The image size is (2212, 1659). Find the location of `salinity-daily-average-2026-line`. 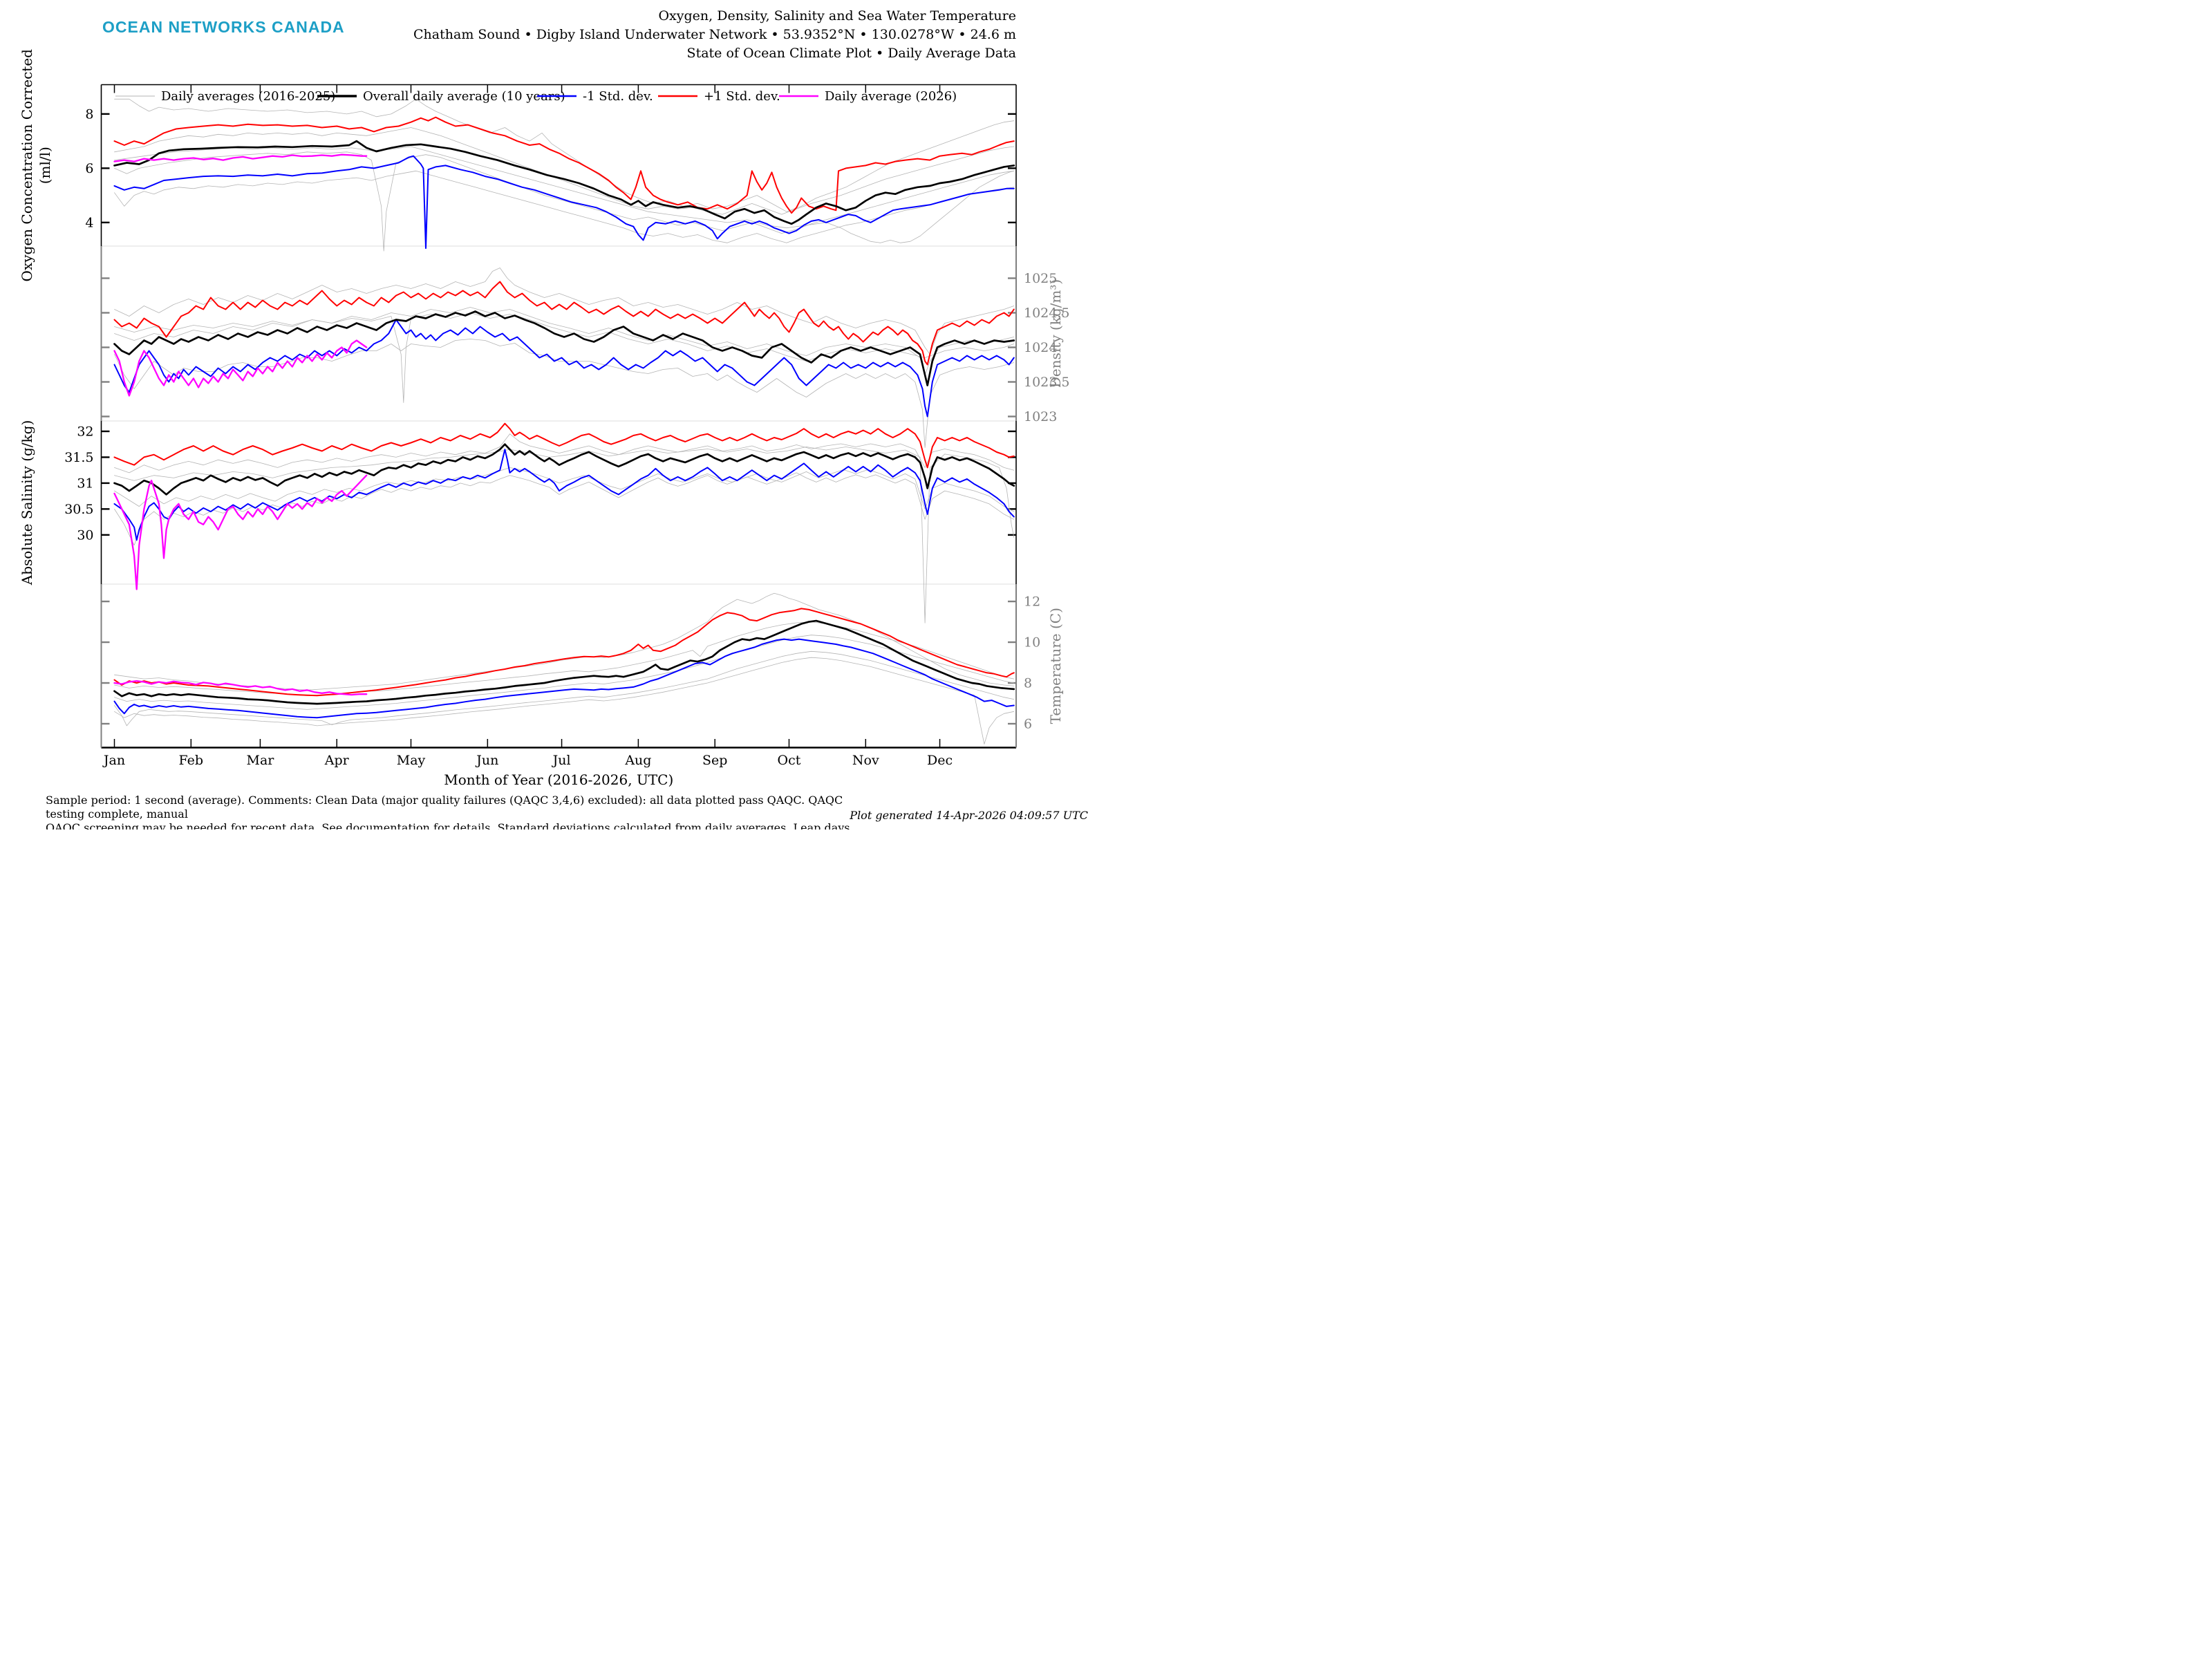

salinity-daily-average-2026-line is located at coordinates (240, 532).